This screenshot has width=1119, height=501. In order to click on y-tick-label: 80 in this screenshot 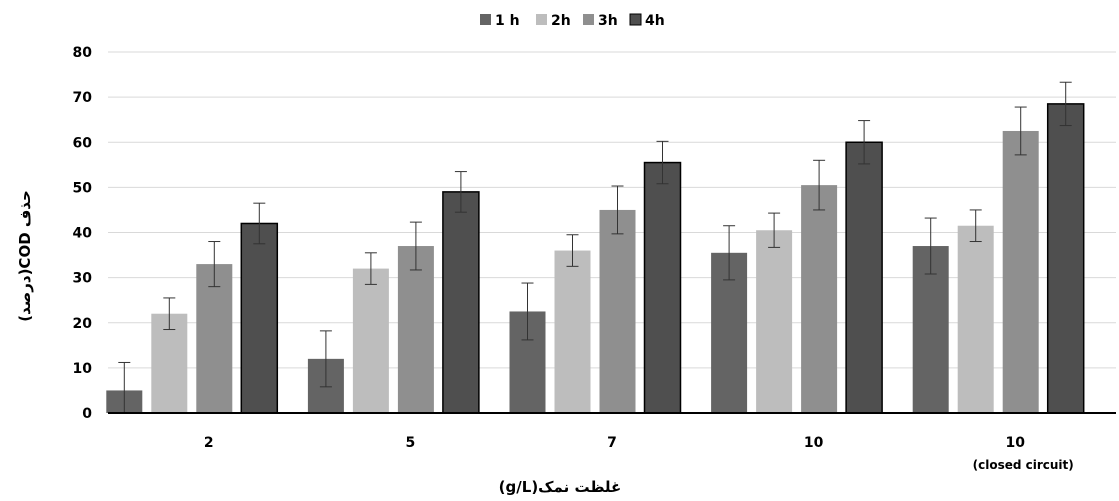, I will do `click(83, 53)`.